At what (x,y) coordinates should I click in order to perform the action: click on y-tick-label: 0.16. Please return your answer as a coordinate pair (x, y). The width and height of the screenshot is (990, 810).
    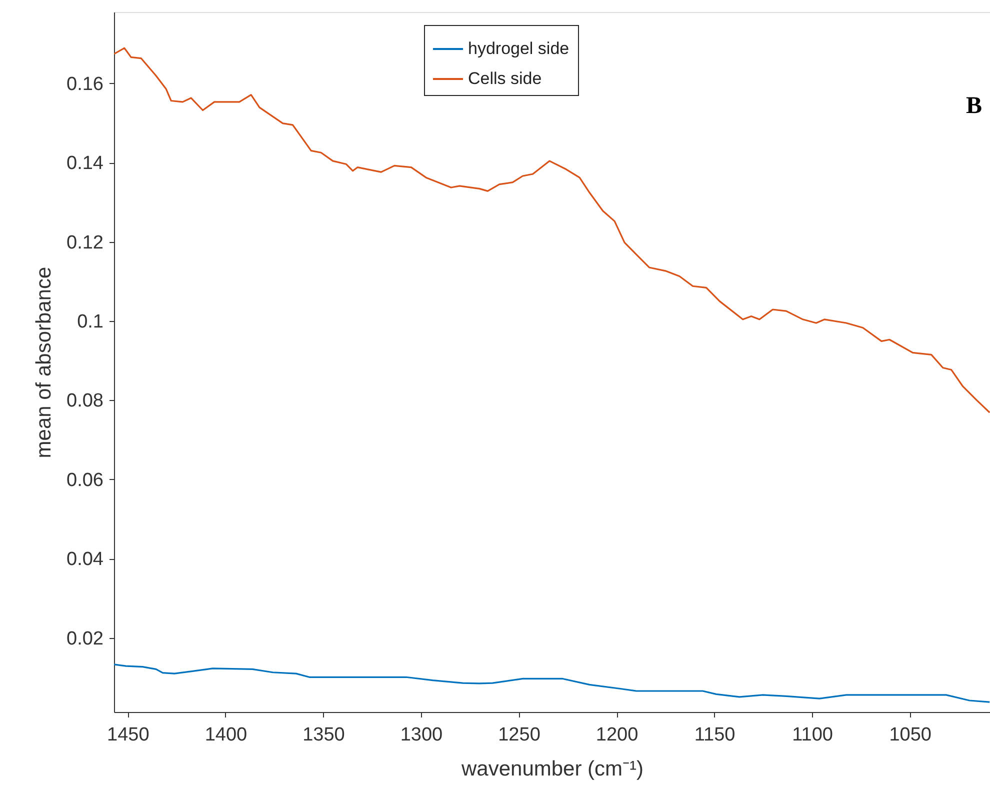
    Looking at the image, I should click on (85, 84).